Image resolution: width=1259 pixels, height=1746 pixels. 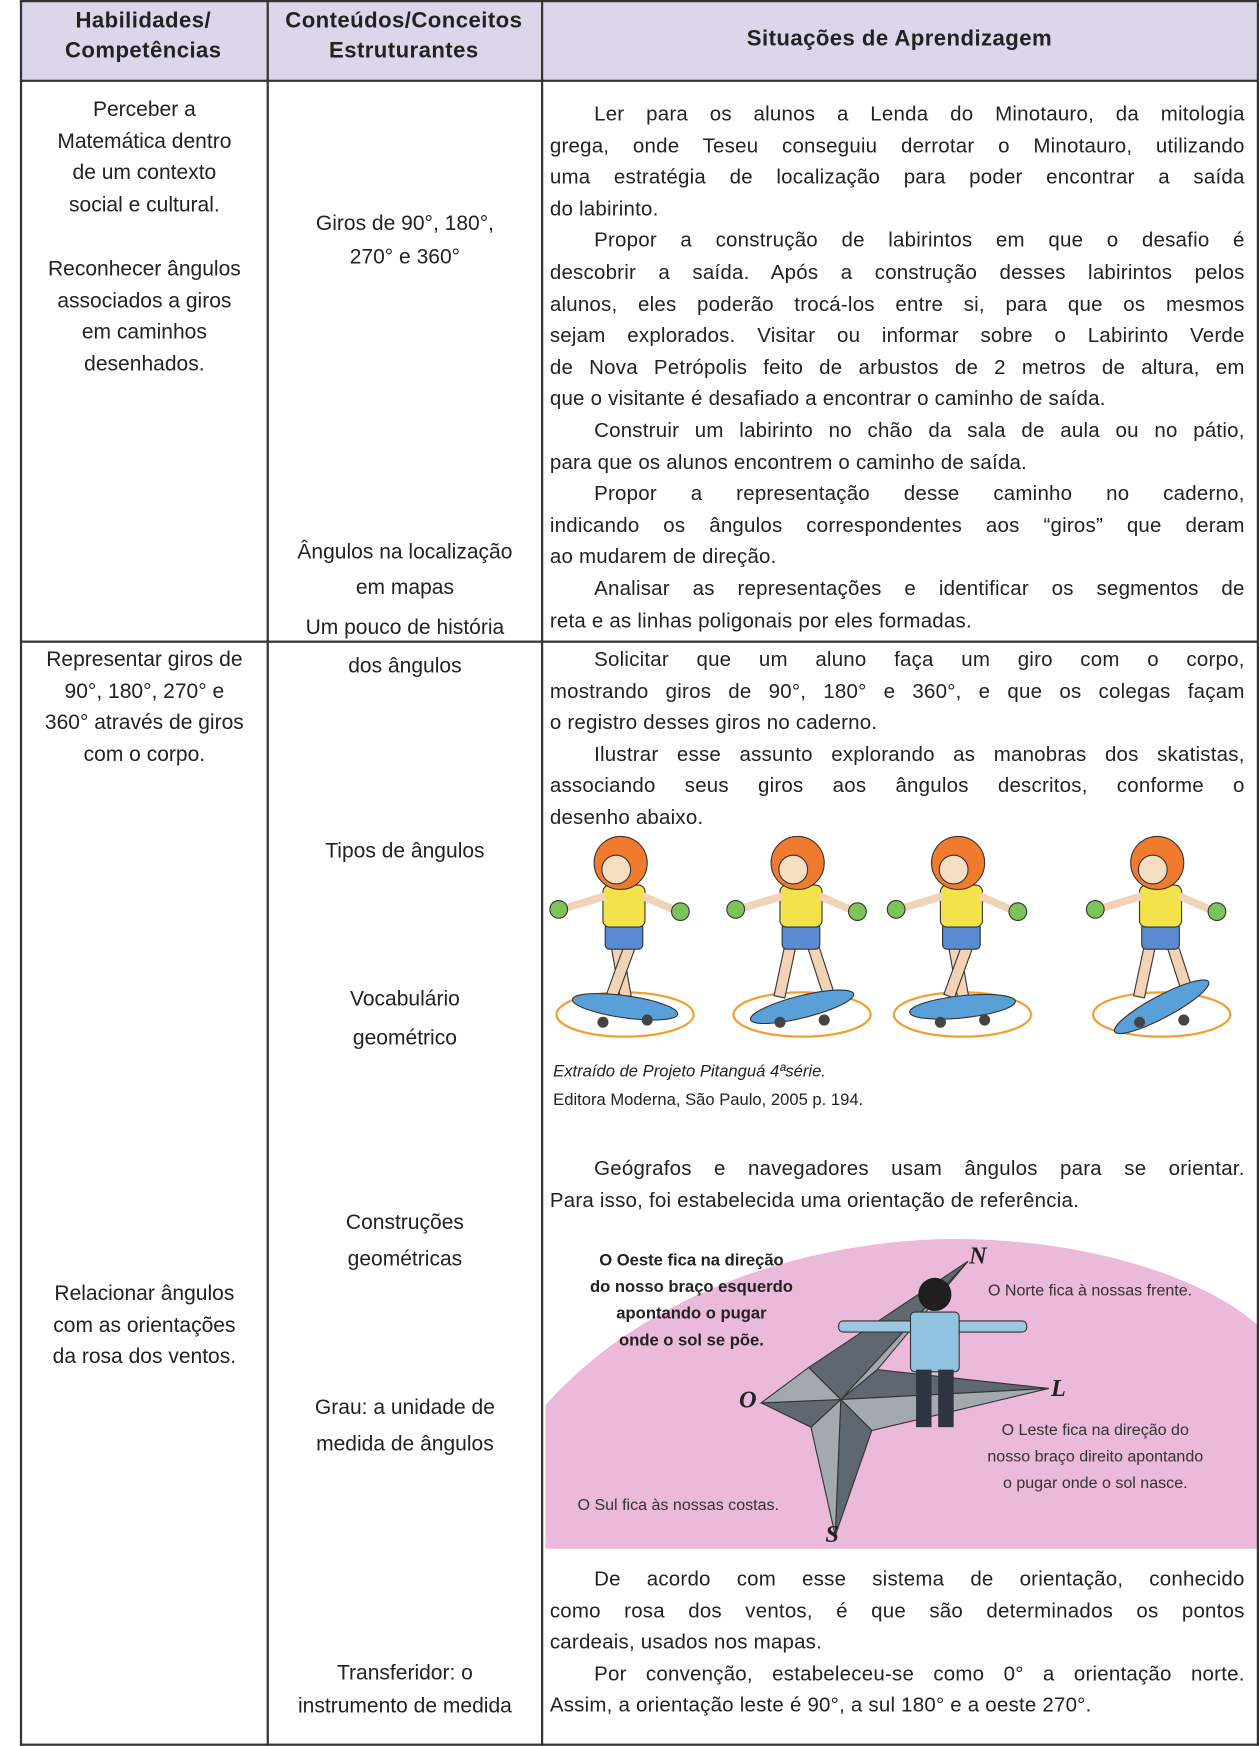 What do you see at coordinates (626, 817) in the screenshot?
I see `paragraph-line: desenho abaixo.` at bounding box center [626, 817].